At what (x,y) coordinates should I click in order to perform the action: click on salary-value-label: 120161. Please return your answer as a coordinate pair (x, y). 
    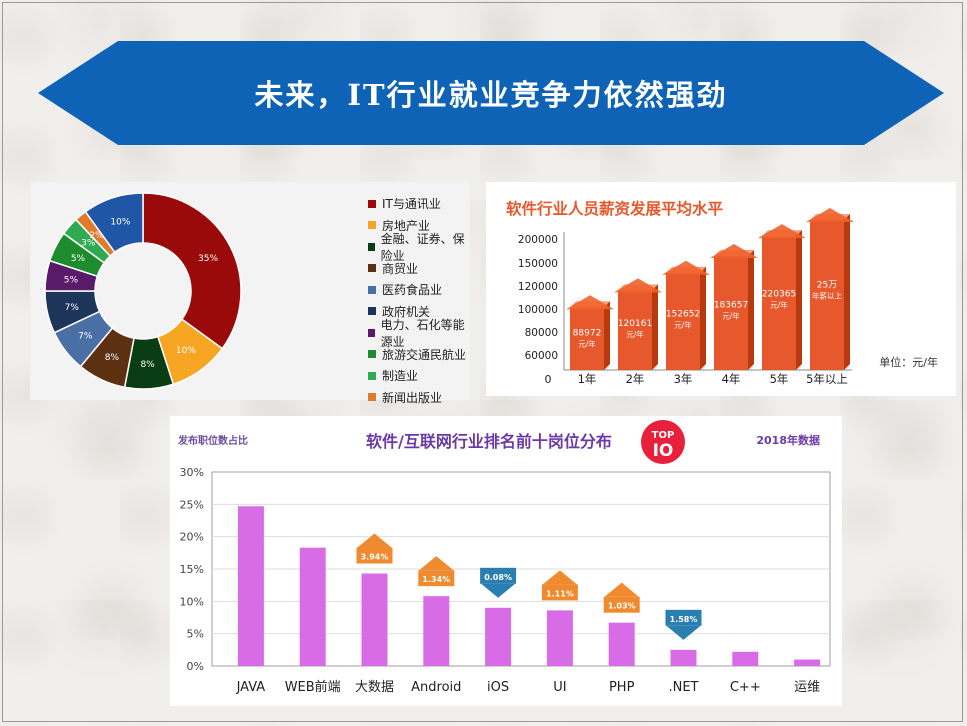
    Looking at the image, I should click on (635, 324).